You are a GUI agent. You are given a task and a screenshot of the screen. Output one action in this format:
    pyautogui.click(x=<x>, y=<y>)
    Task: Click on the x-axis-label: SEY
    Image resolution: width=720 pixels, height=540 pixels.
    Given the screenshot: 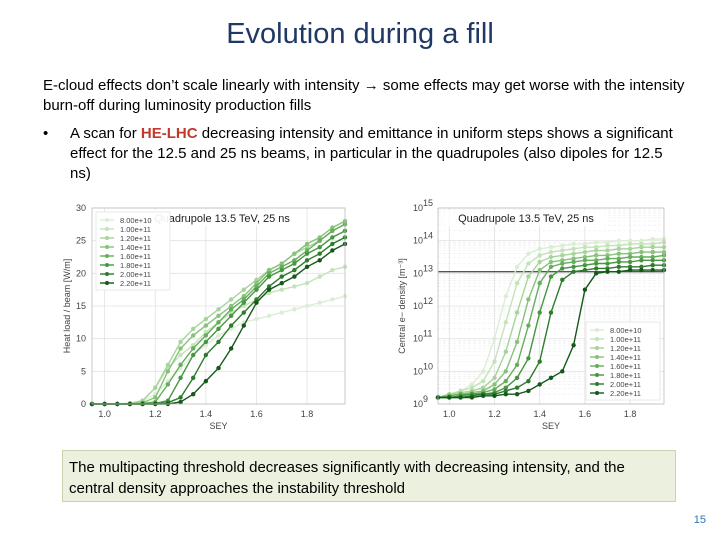 What is the action you would take?
    pyautogui.click(x=551, y=426)
    